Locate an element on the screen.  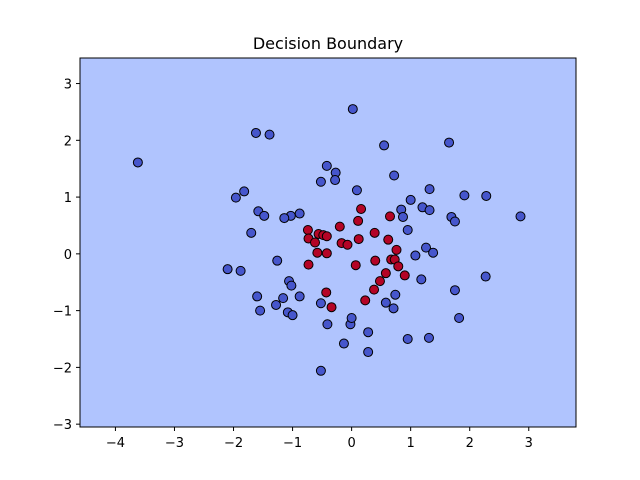
x-tick-label: 2 is located at coordinates (470, 443).